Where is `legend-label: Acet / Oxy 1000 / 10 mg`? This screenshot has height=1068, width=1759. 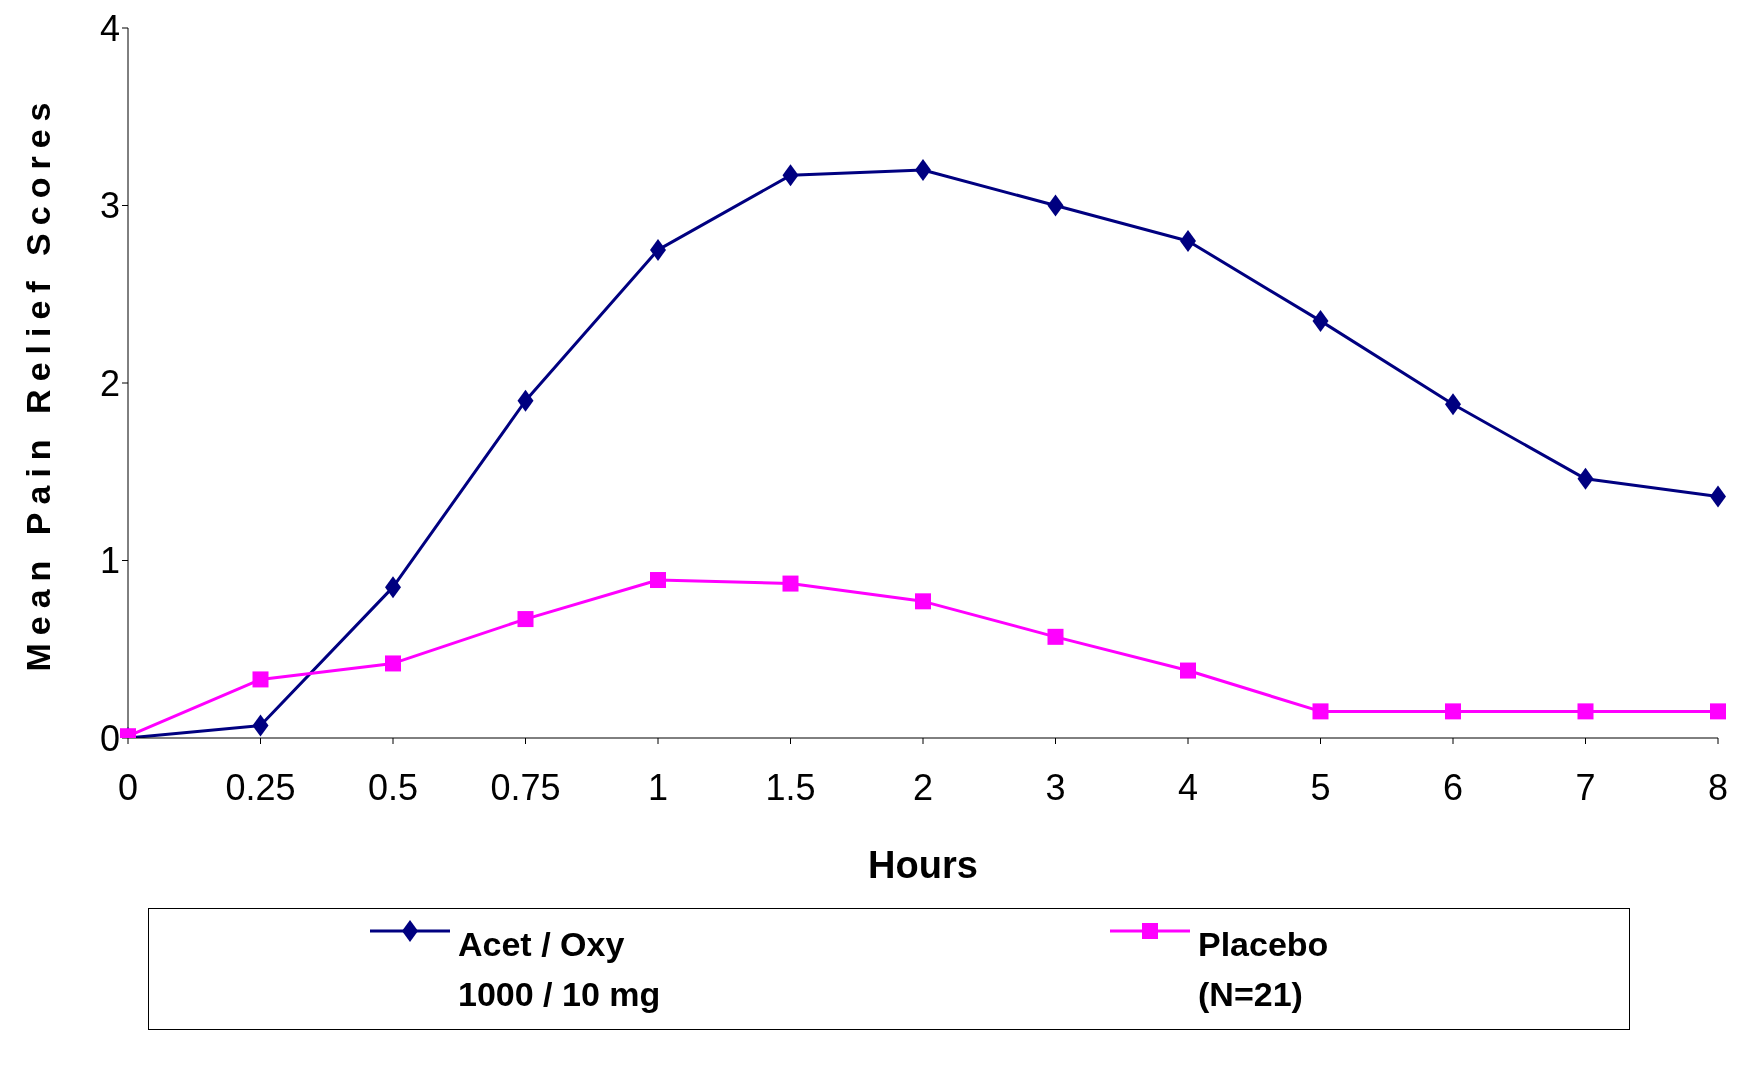
legend-label: Acet / Oxy 1000 / 10 mg is located at coordinates (560, 969).